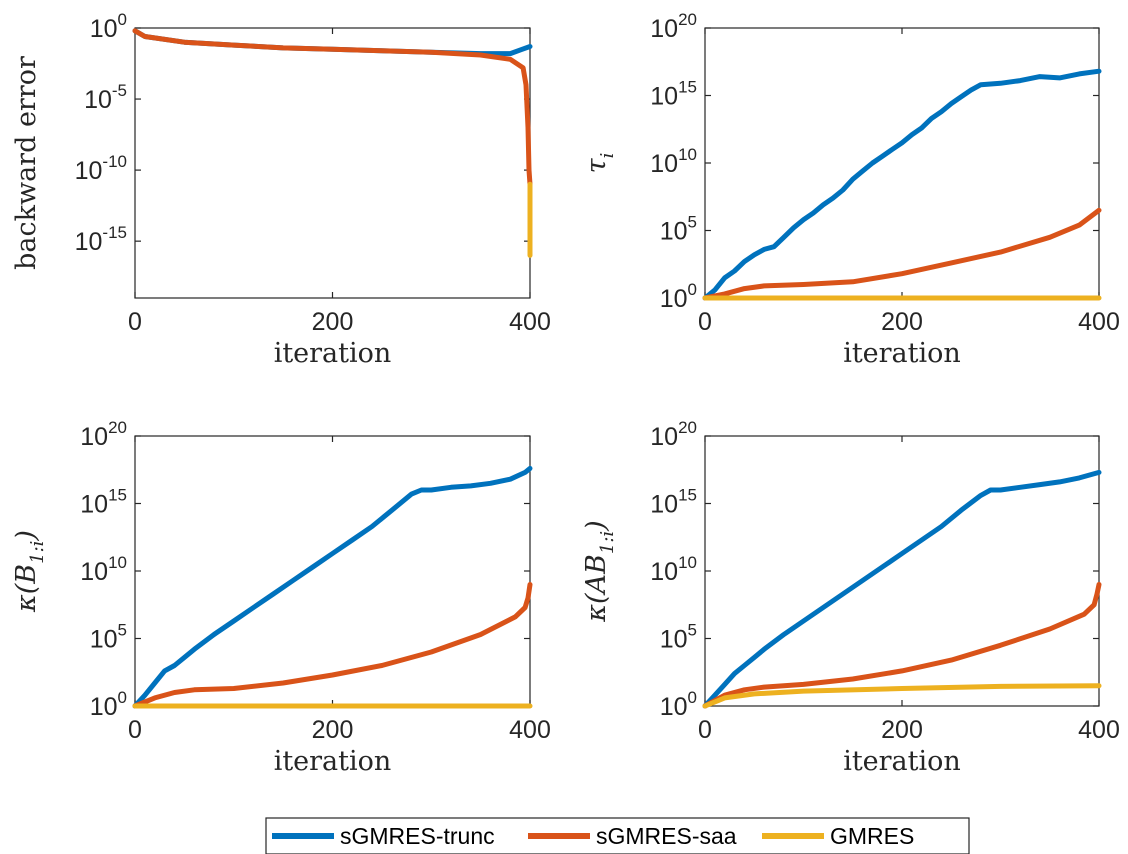 Image resolution: width=1128 pixels, height=854 pixels. Describe the element at coordinates (599, 163) in the screenshot. I see `y-axis-label: τi` at that location.